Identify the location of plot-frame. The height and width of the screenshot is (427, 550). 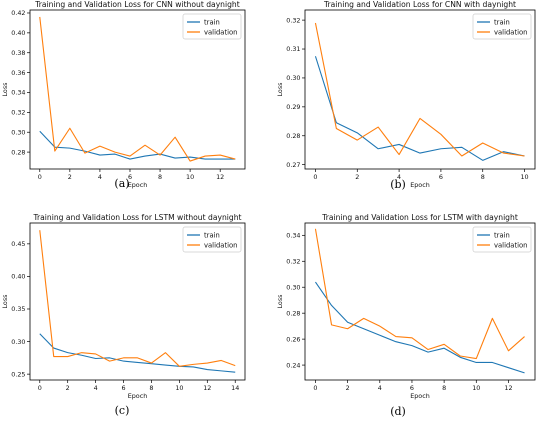
(137, 301).